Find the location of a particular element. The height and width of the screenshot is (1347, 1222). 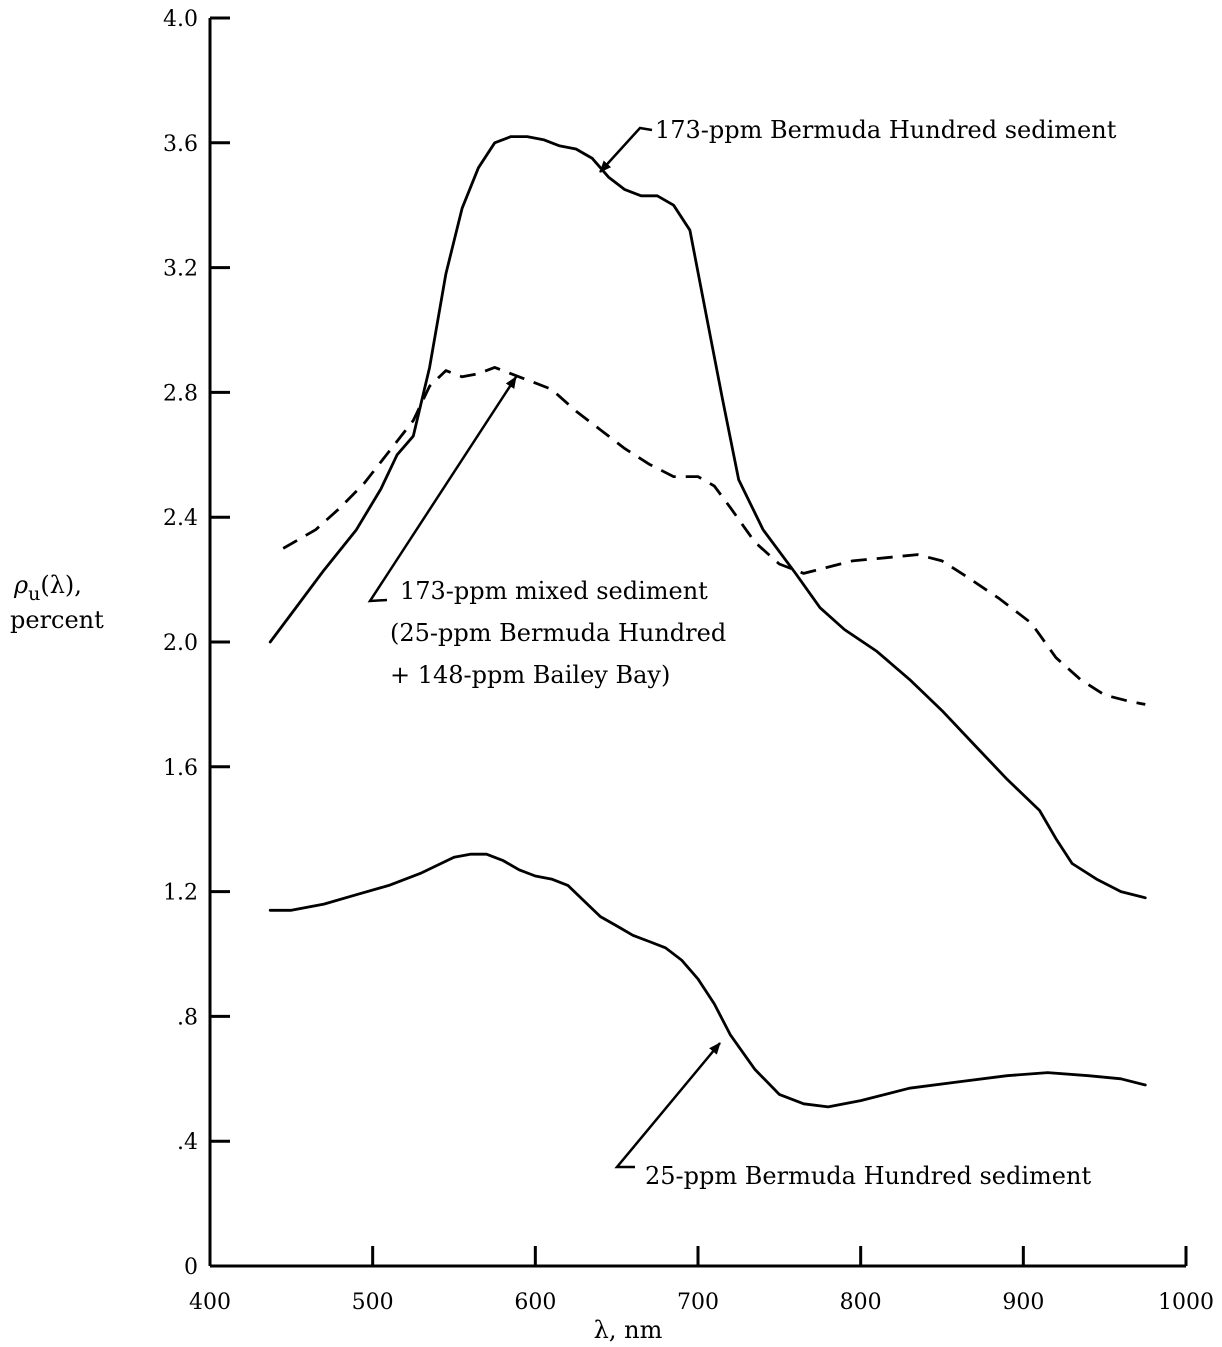

y-tick-label: 3.6 is located at coordinates (180, 144).